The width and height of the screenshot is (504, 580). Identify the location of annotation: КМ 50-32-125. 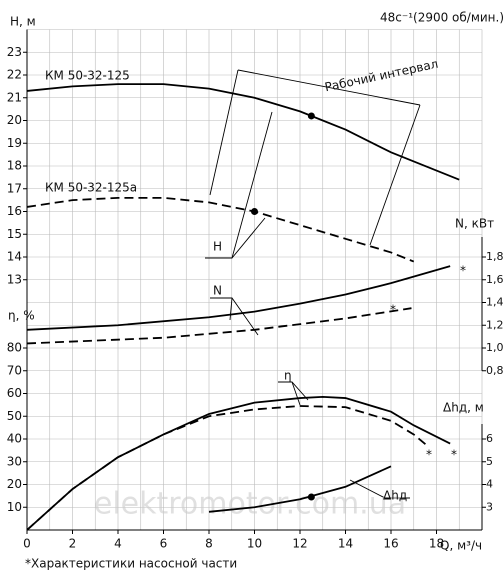
(87, 76).